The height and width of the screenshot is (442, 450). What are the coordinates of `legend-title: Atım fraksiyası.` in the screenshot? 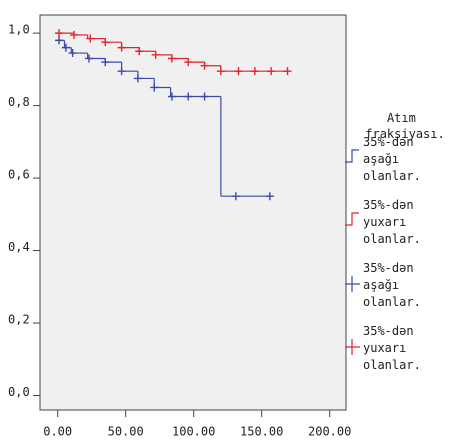 It's located at (404, 126).